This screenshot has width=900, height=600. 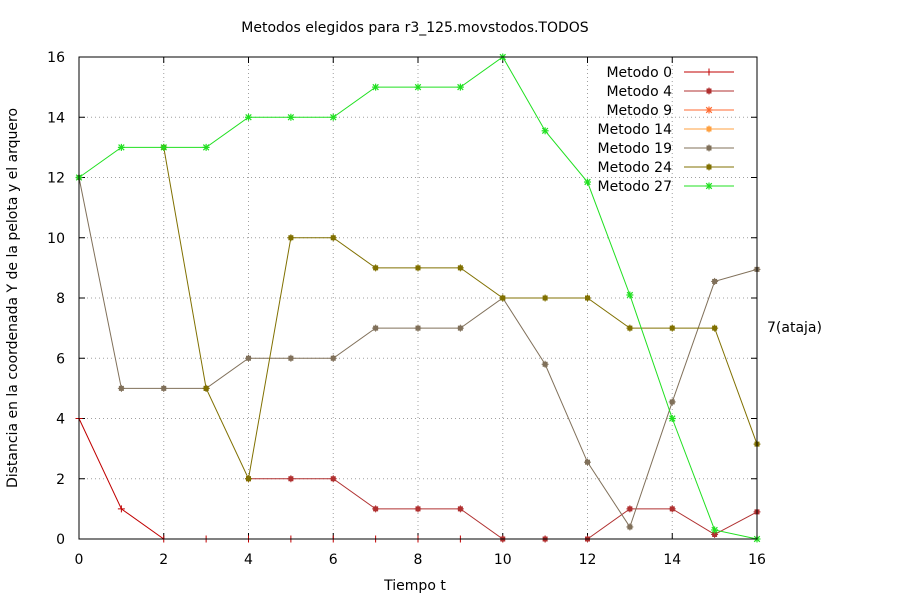 What do you see at coordinates (60, 540) in the screenshot?
I see `y-tick-label: 0` at bounding box center [60, 540].